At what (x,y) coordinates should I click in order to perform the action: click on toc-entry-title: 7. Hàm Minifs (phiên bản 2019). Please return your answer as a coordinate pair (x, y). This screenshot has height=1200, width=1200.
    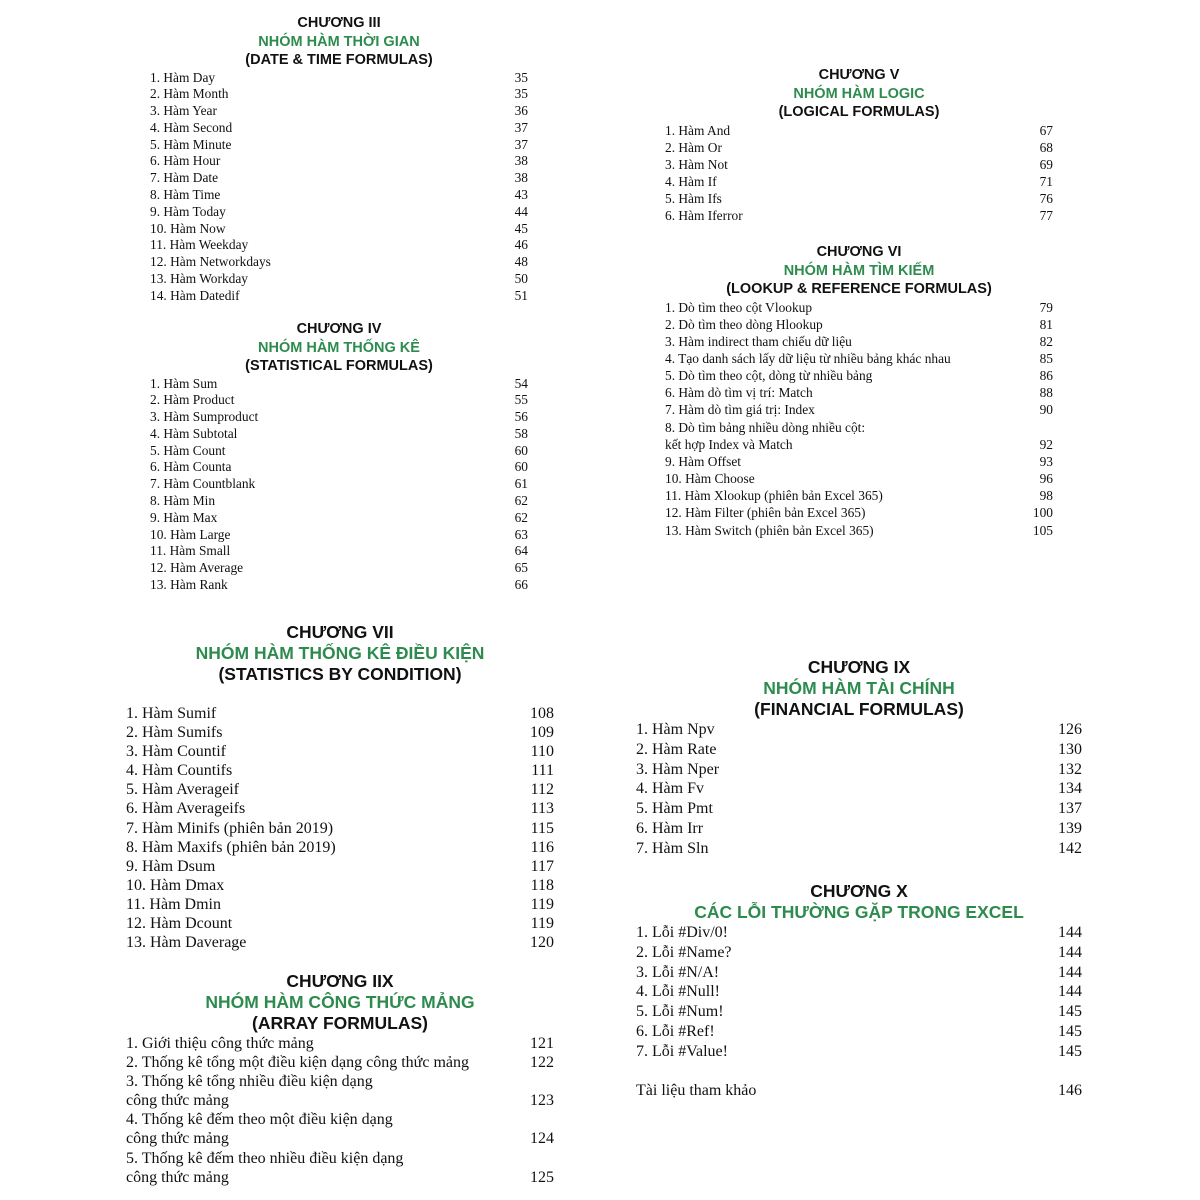
    Looking at the image, I should click on (230, 828).